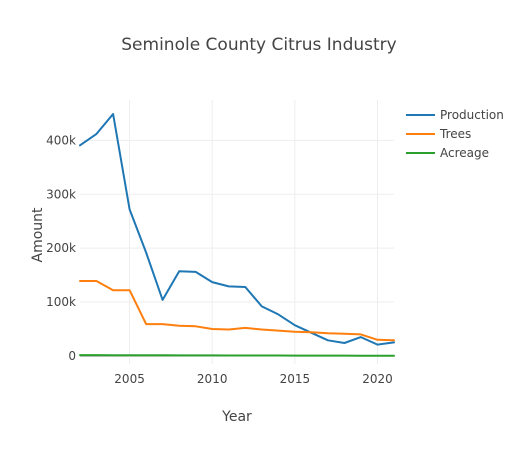 This screenshot has width=519, height=450. Describe the element at coordinates (237, 355) in the screenshot. I see `series-line-acreage` at that location.